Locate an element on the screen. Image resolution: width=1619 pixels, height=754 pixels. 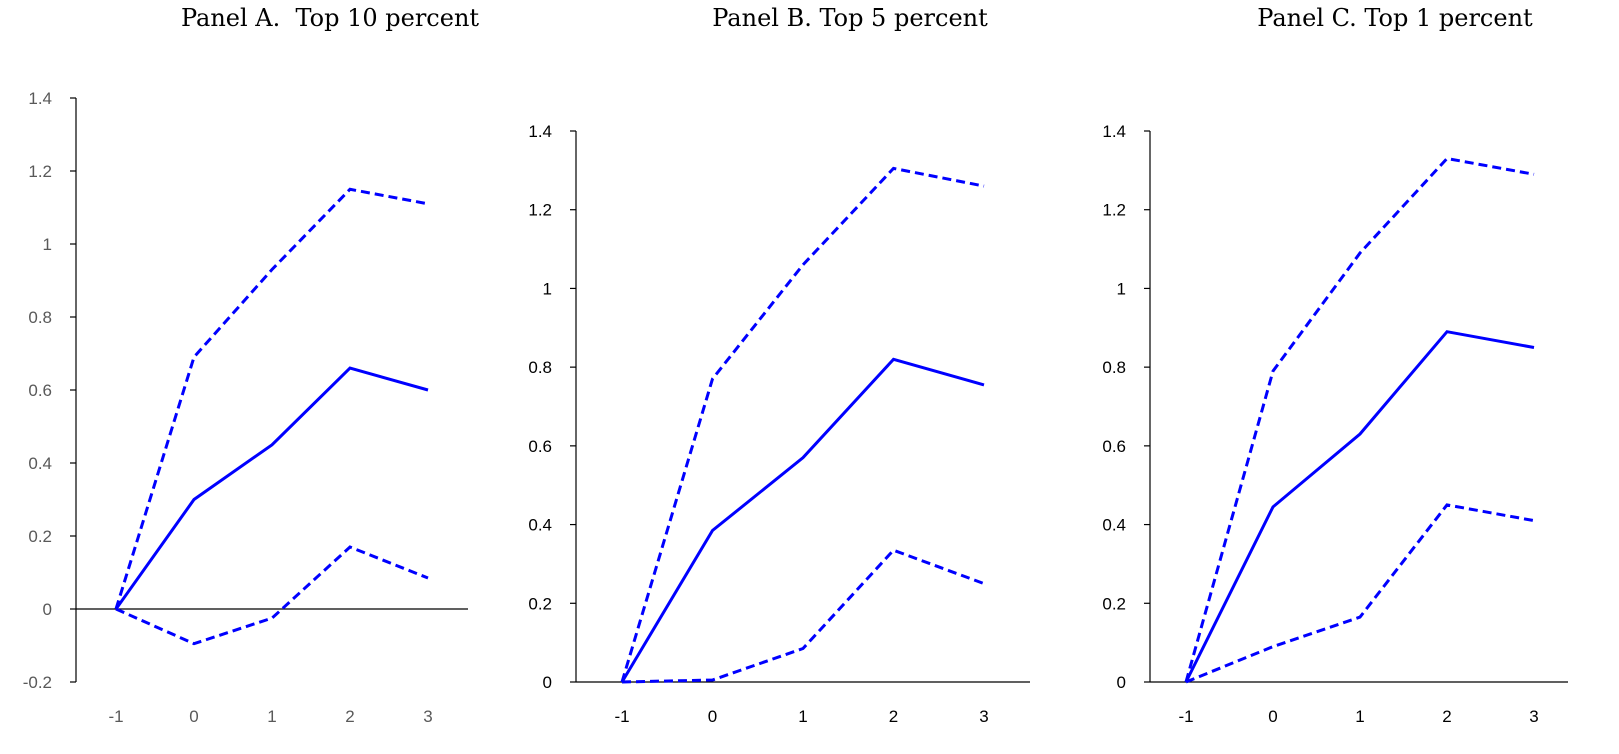
panel-b-y-tick-label: 0.2 is located at coordinates (540, 603).